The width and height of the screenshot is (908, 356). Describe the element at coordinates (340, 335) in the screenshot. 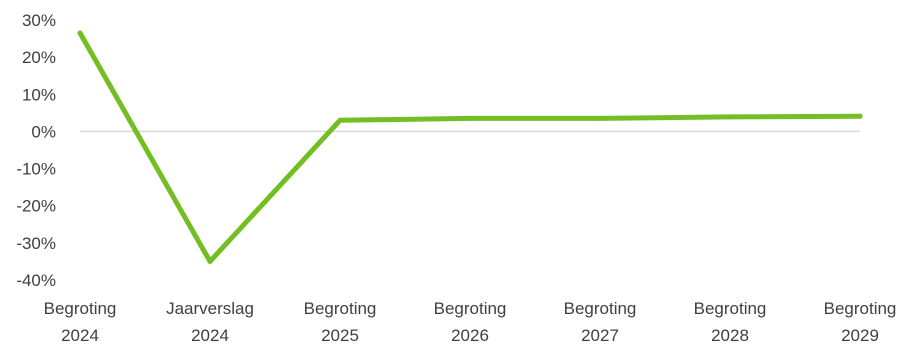

I see `x-tick-label-line: 2025` at that location.